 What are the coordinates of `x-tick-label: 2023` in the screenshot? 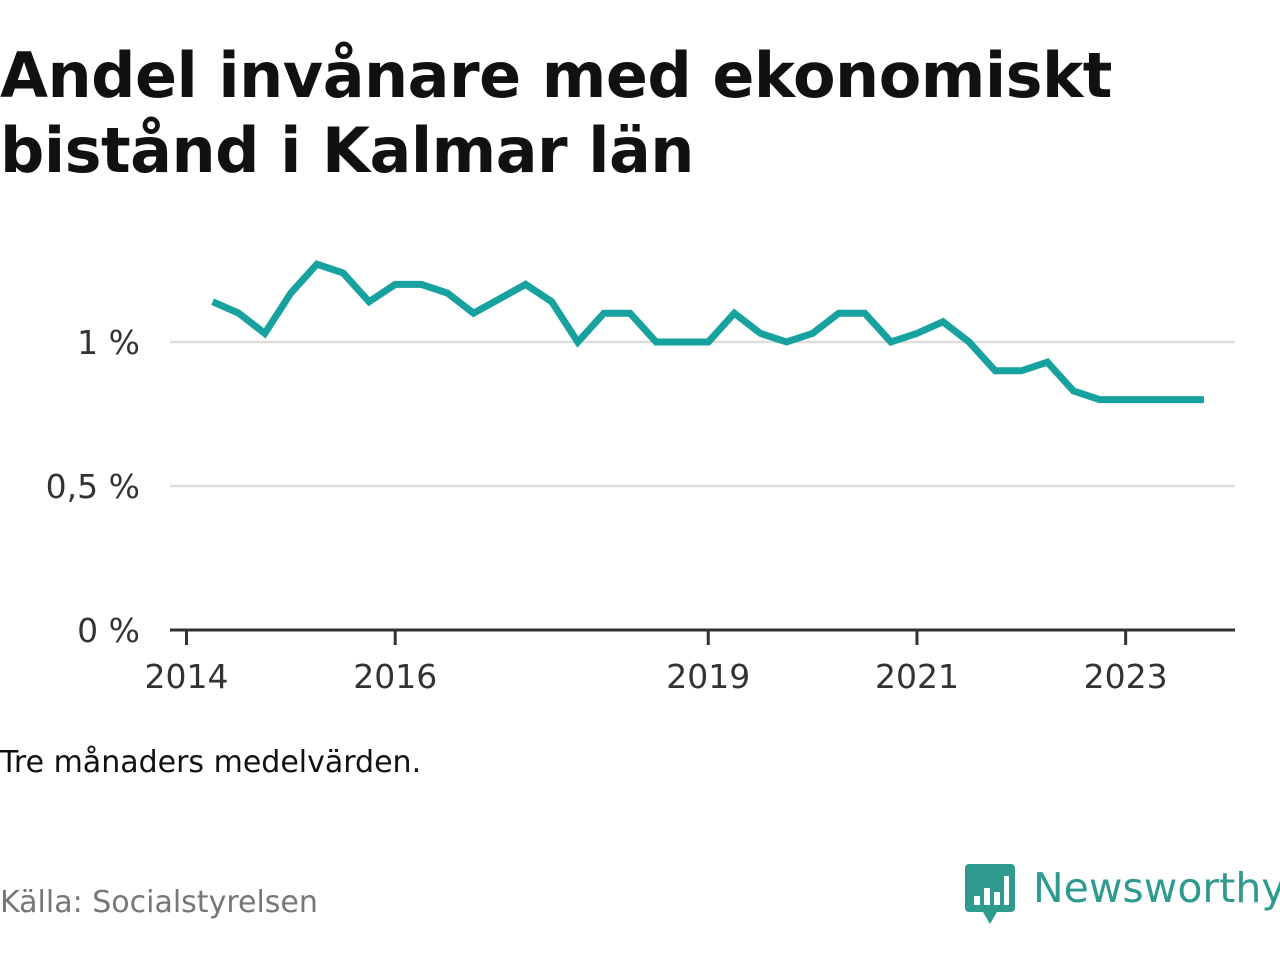 It's located at (1126, 676).